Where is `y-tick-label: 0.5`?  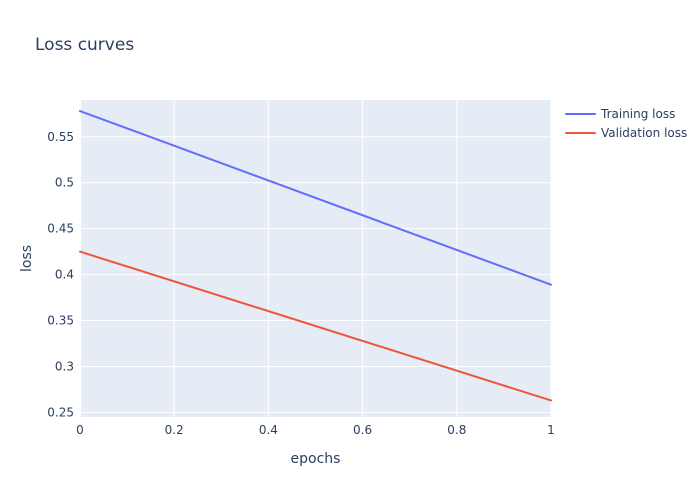
y-tick-label: 0.5 is located at coordinates (64, 183).